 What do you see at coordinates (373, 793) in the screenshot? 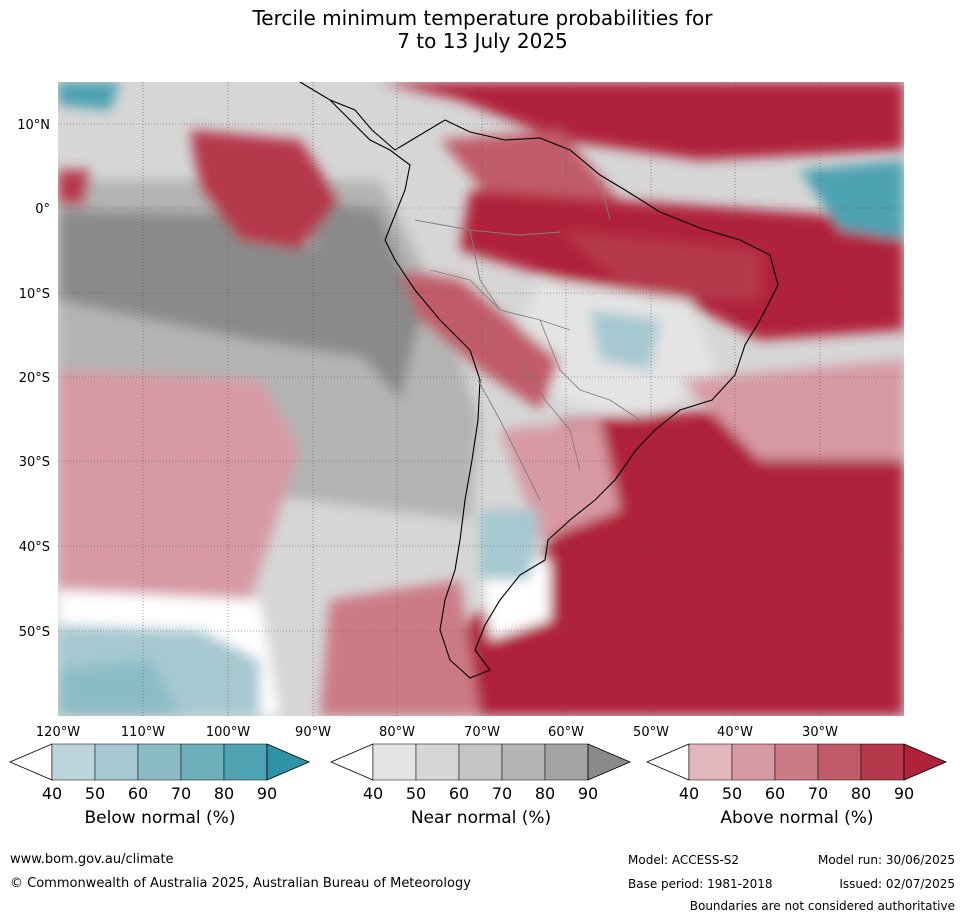
I see `near-colorbar-tick: 40` at bounding box center [373, 793].